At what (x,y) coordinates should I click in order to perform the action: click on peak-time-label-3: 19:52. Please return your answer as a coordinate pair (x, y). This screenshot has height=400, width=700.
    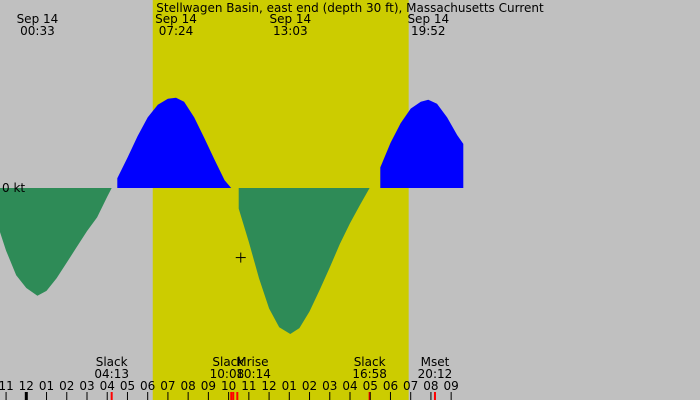
    Looking at the image, I should click on (428, 31).